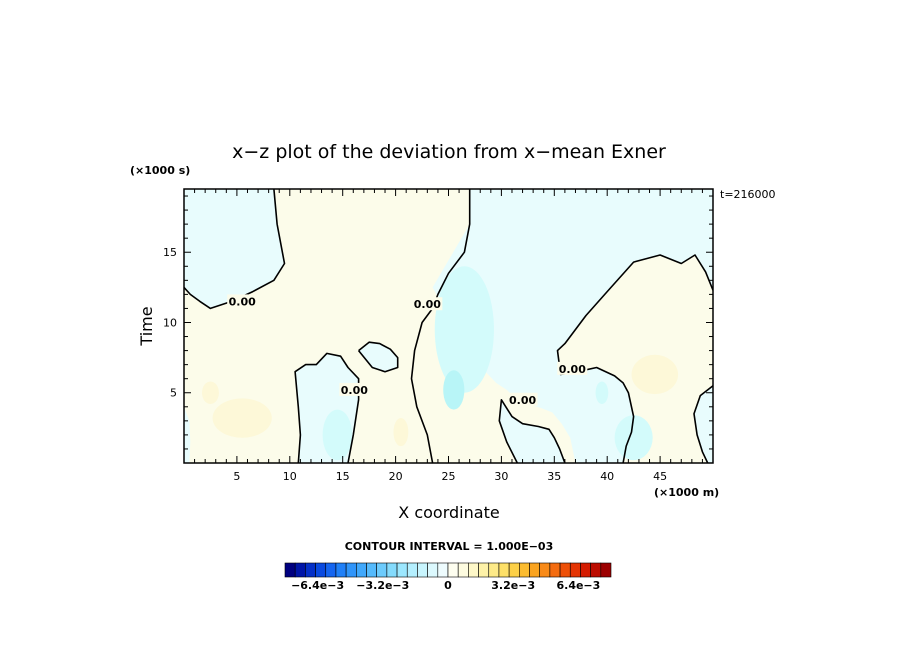 The image size is (904, 654). I want to click on colorbar-labels: −6.4e−3 −3.2e−3 0 3.2e−3 6.4e−3, so click(445, 585).